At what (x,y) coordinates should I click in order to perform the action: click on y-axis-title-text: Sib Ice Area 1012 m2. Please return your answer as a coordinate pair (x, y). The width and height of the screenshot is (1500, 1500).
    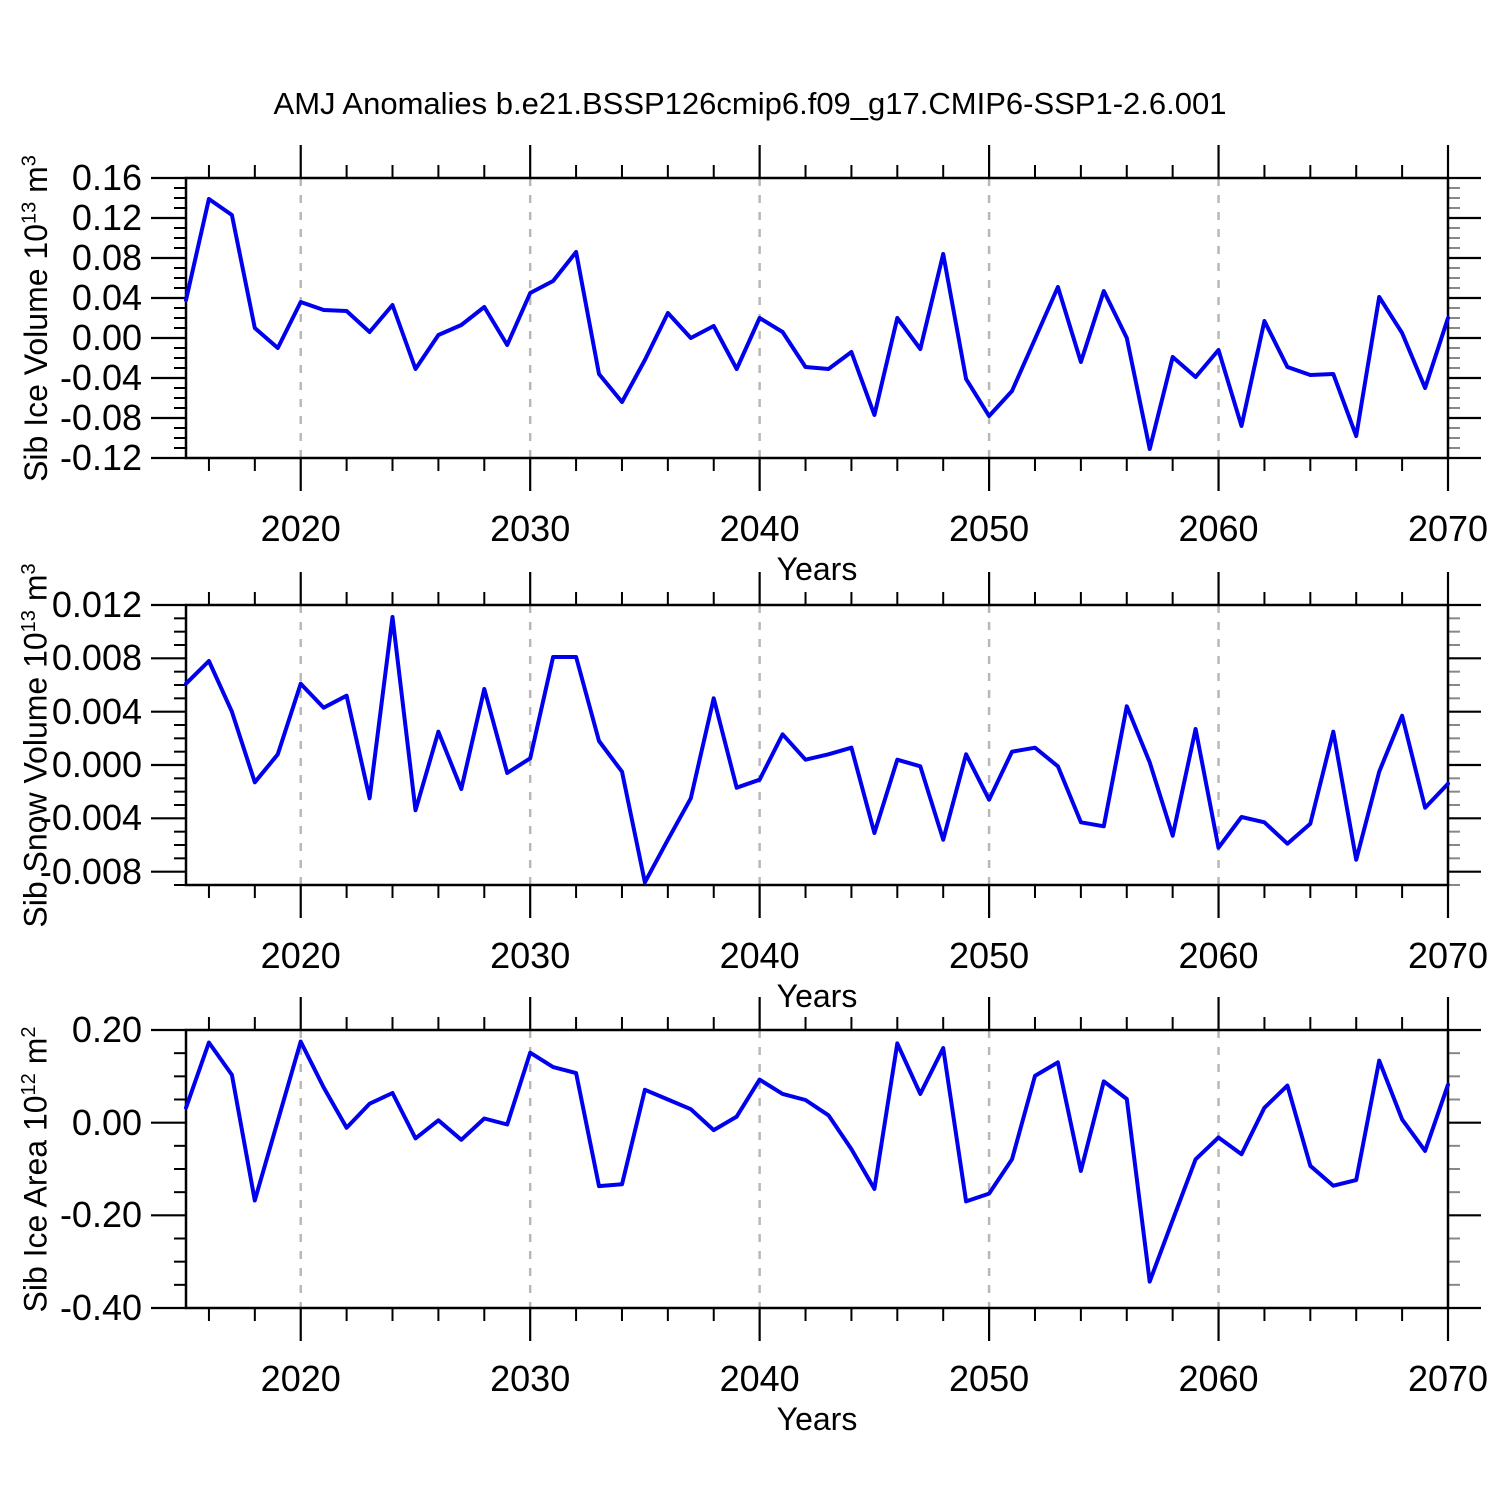
    Looking at the image, I should click on (36, 1169).